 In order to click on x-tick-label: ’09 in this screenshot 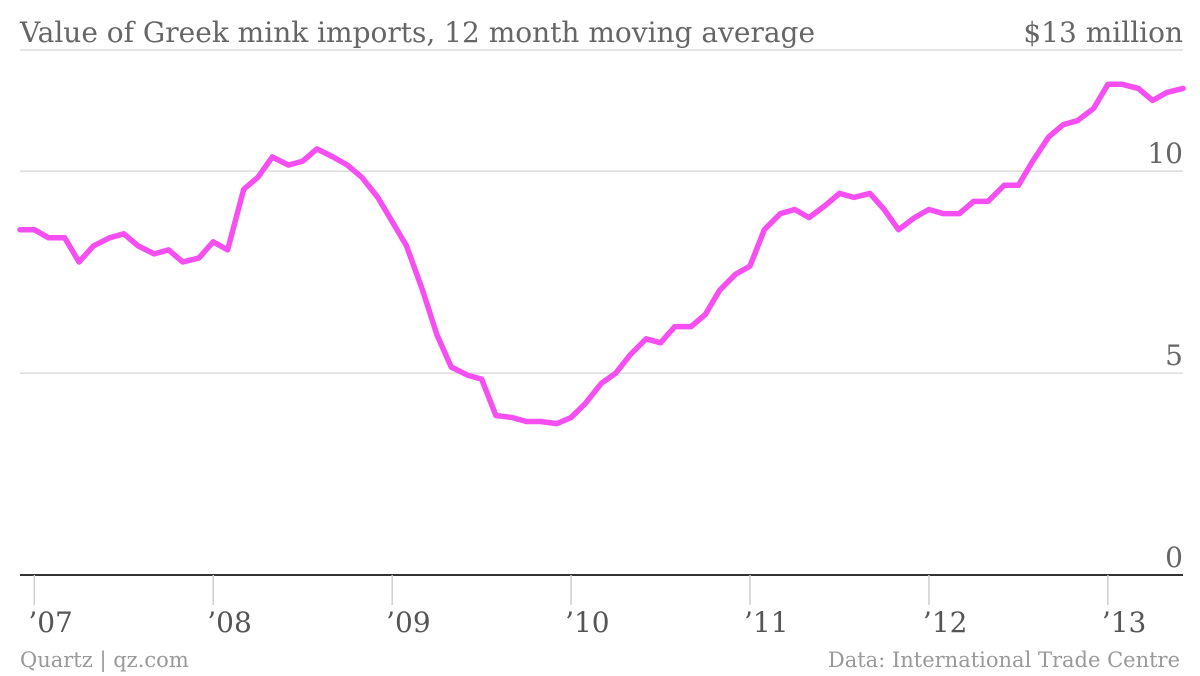, I will do `click(408, 622)`.